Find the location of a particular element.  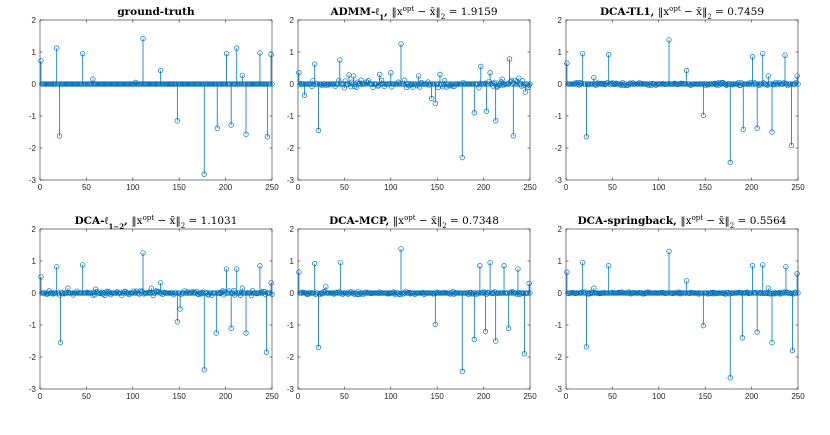

subplot-1: ground-truth 0 50 100 150 200 250 -3 -2 -1 0 1 2 is located at coordinates (154, 99).